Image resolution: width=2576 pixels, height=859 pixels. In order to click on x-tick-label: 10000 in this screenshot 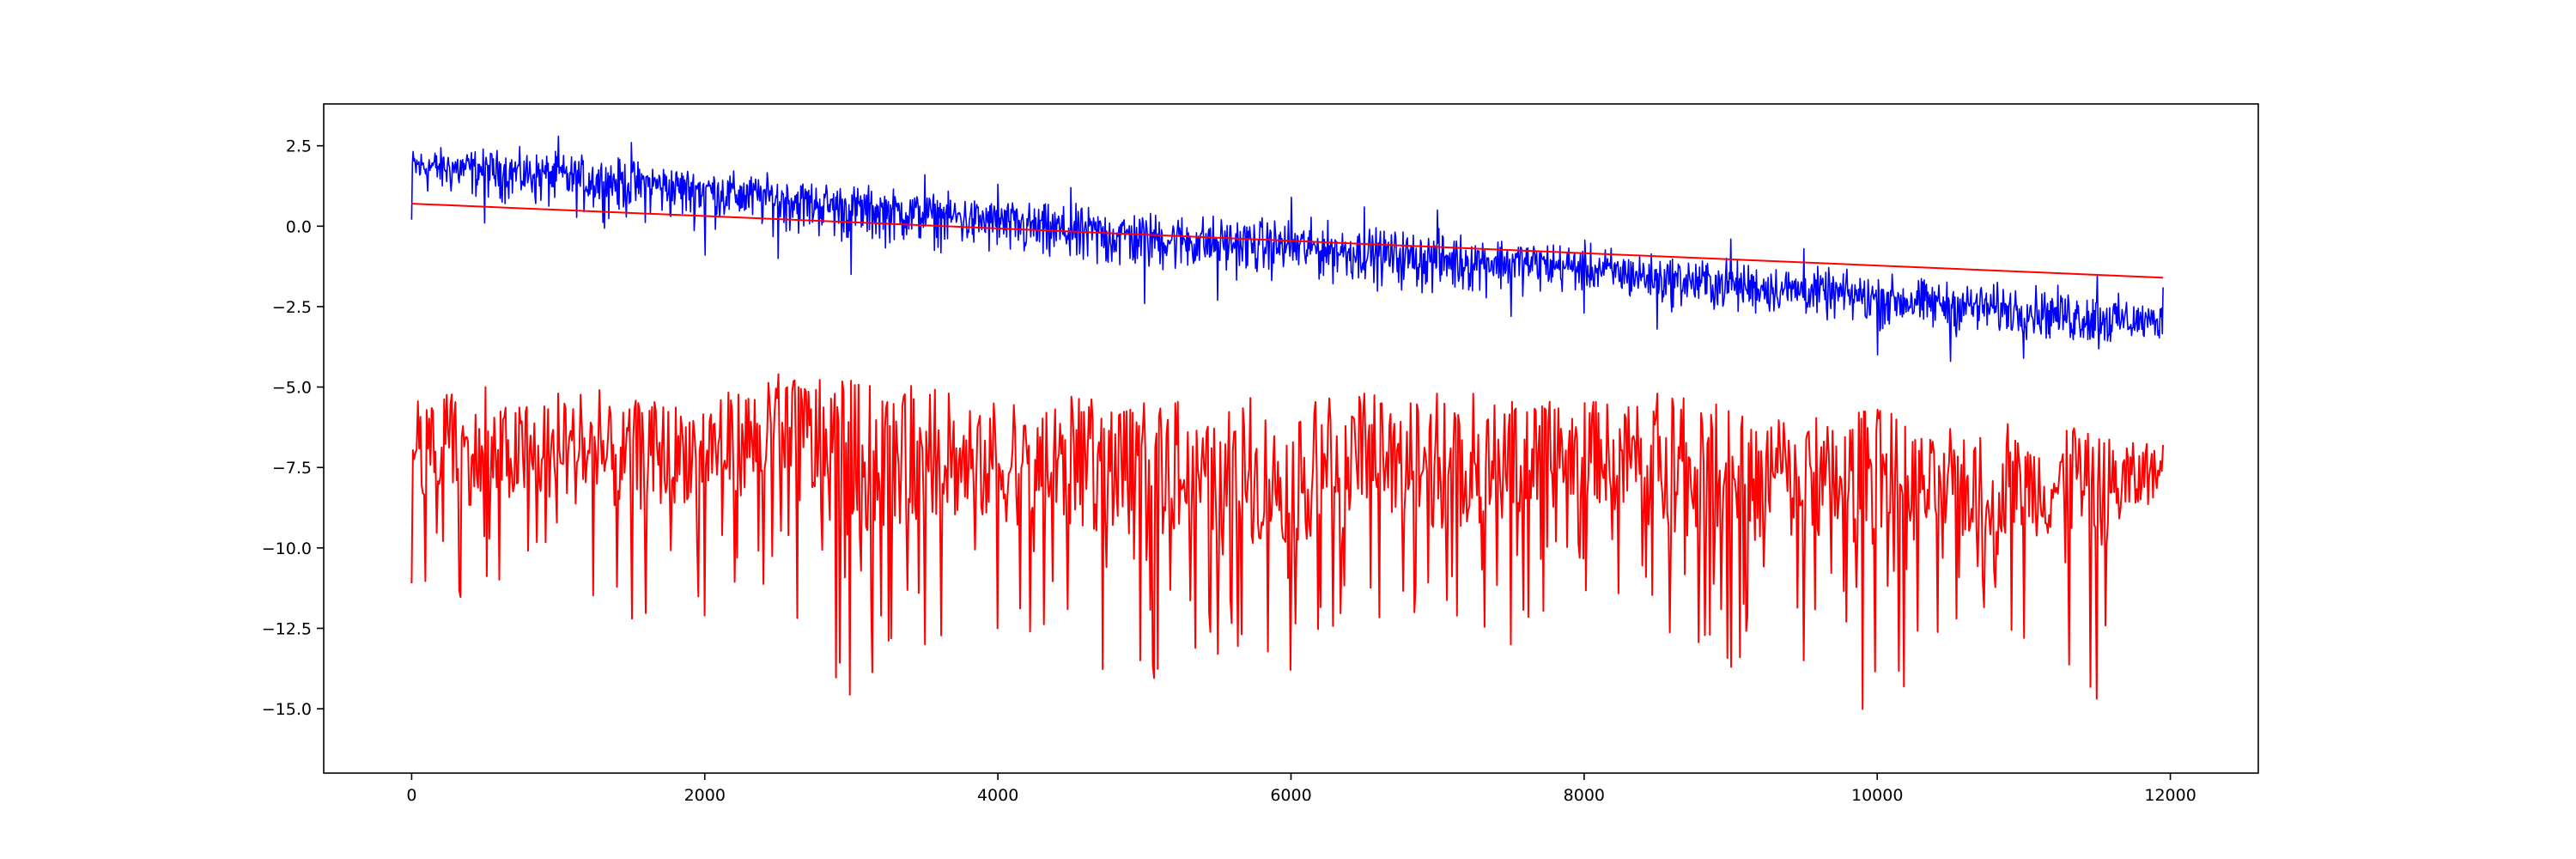, I will do `click(1877, 796)`.